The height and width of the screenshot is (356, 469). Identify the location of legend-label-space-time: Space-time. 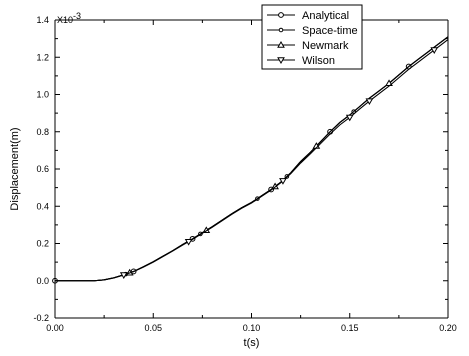
(330, 31).